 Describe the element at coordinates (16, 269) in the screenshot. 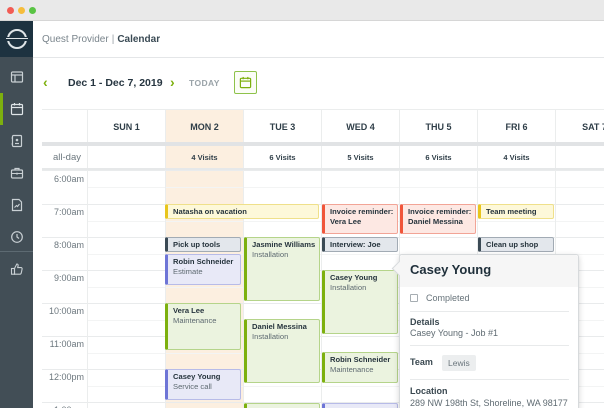

I see `sidebar-item-feedback` at that location.